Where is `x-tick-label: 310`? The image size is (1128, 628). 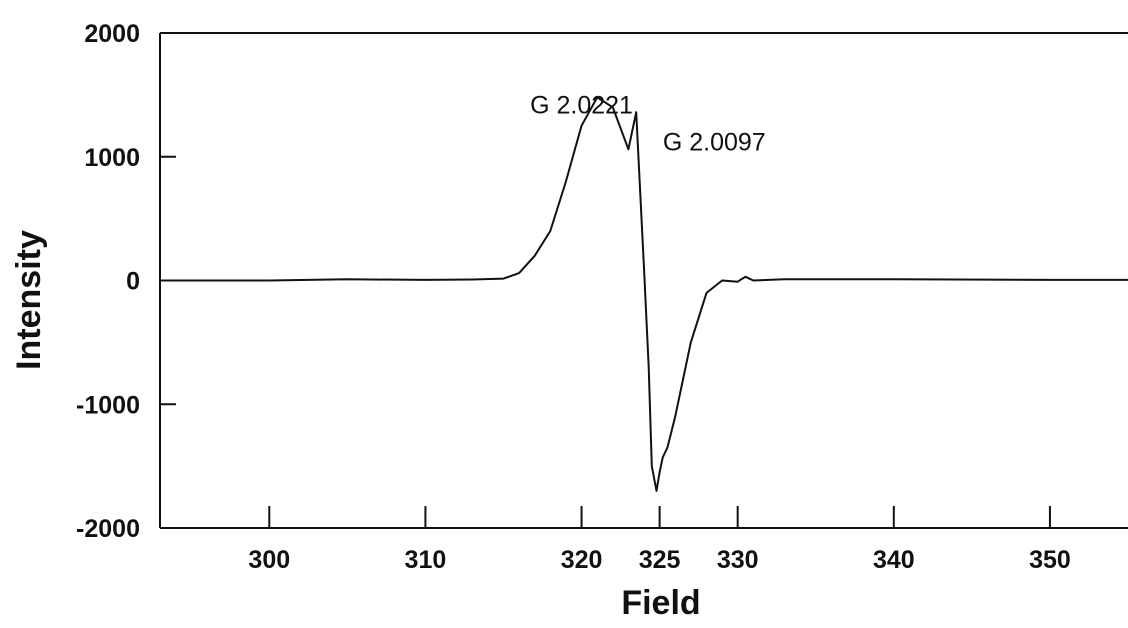 x-tick-label: 310 is located at coordinates (426, 560).